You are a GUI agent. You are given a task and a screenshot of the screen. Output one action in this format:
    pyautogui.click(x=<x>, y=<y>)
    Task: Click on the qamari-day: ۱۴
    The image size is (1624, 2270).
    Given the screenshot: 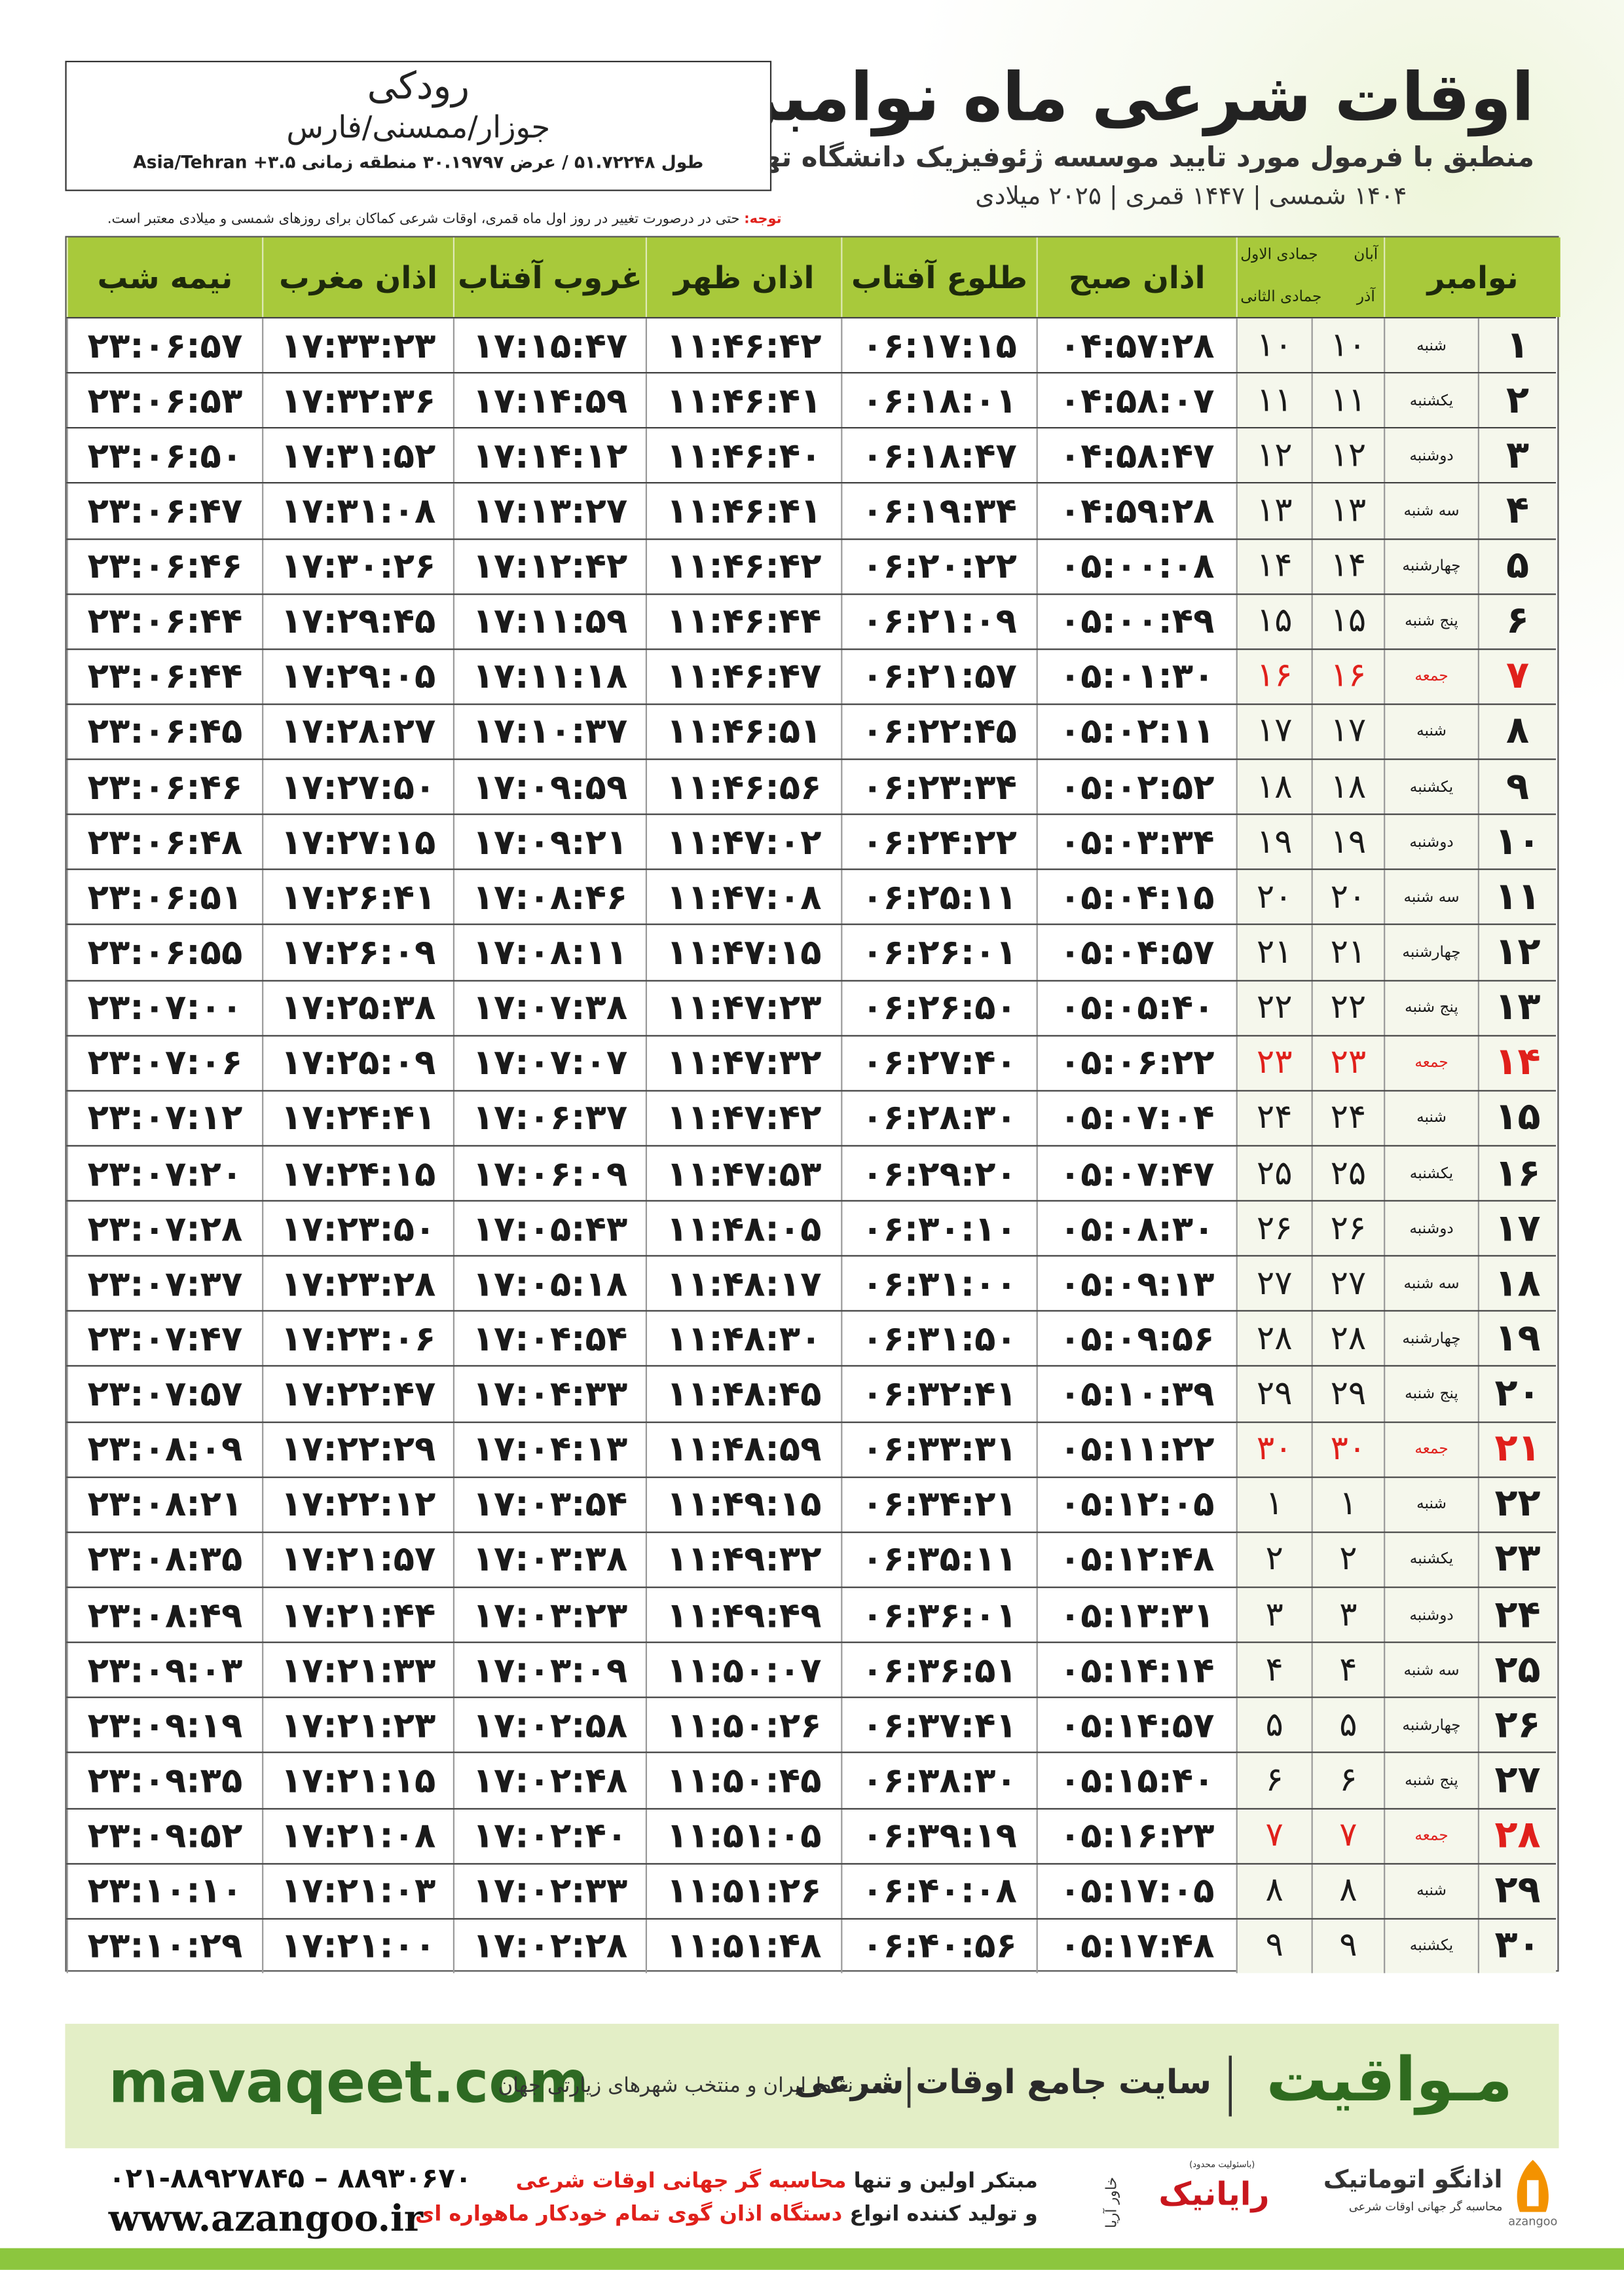 What is the action you would take?
    pyautogui.click(x=1274, y=566)
    